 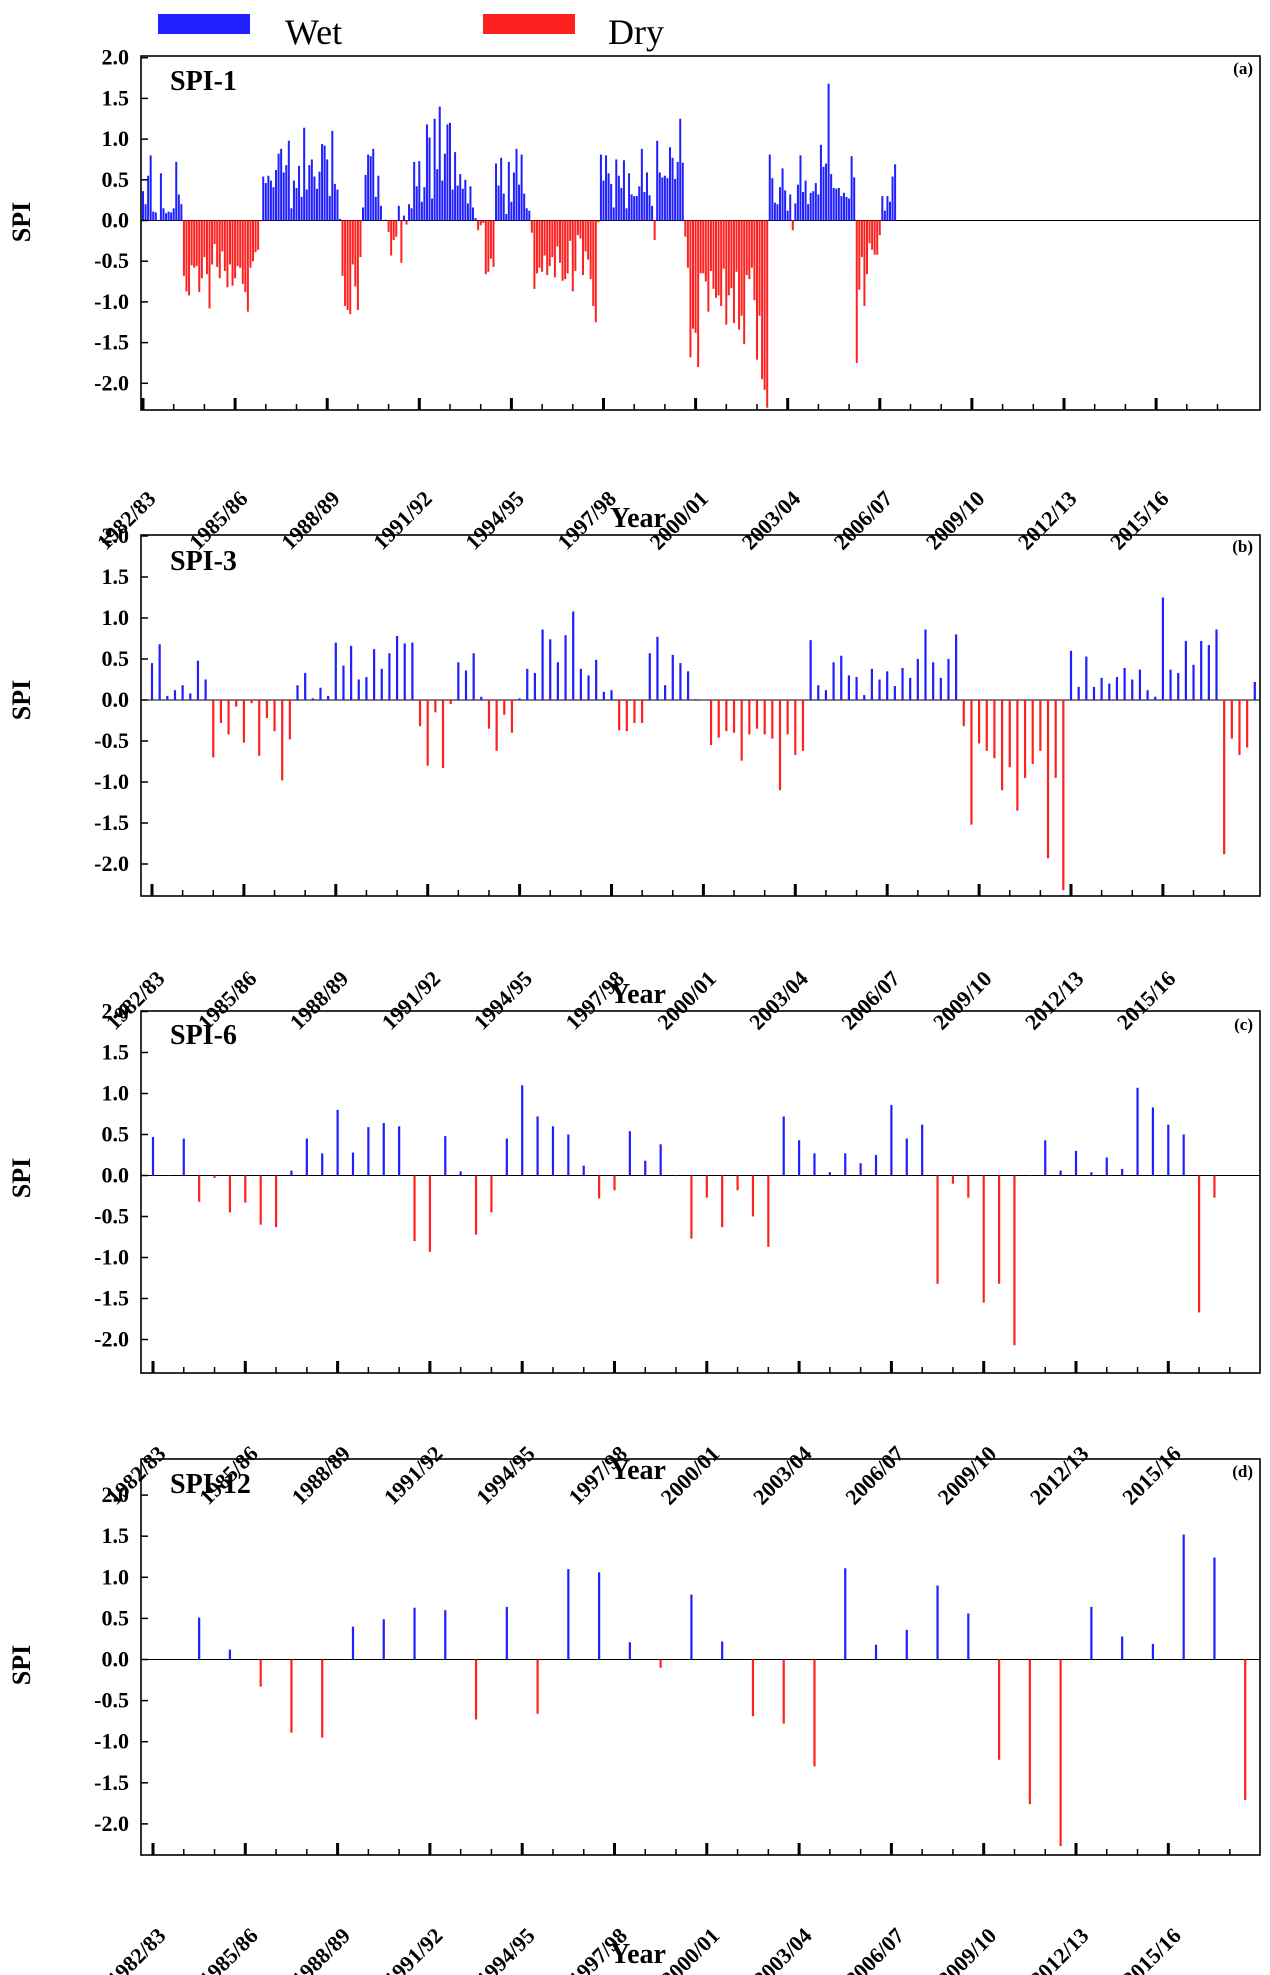 I want to click on y-tick-label: -1.0, so click(x=111, y=1741).